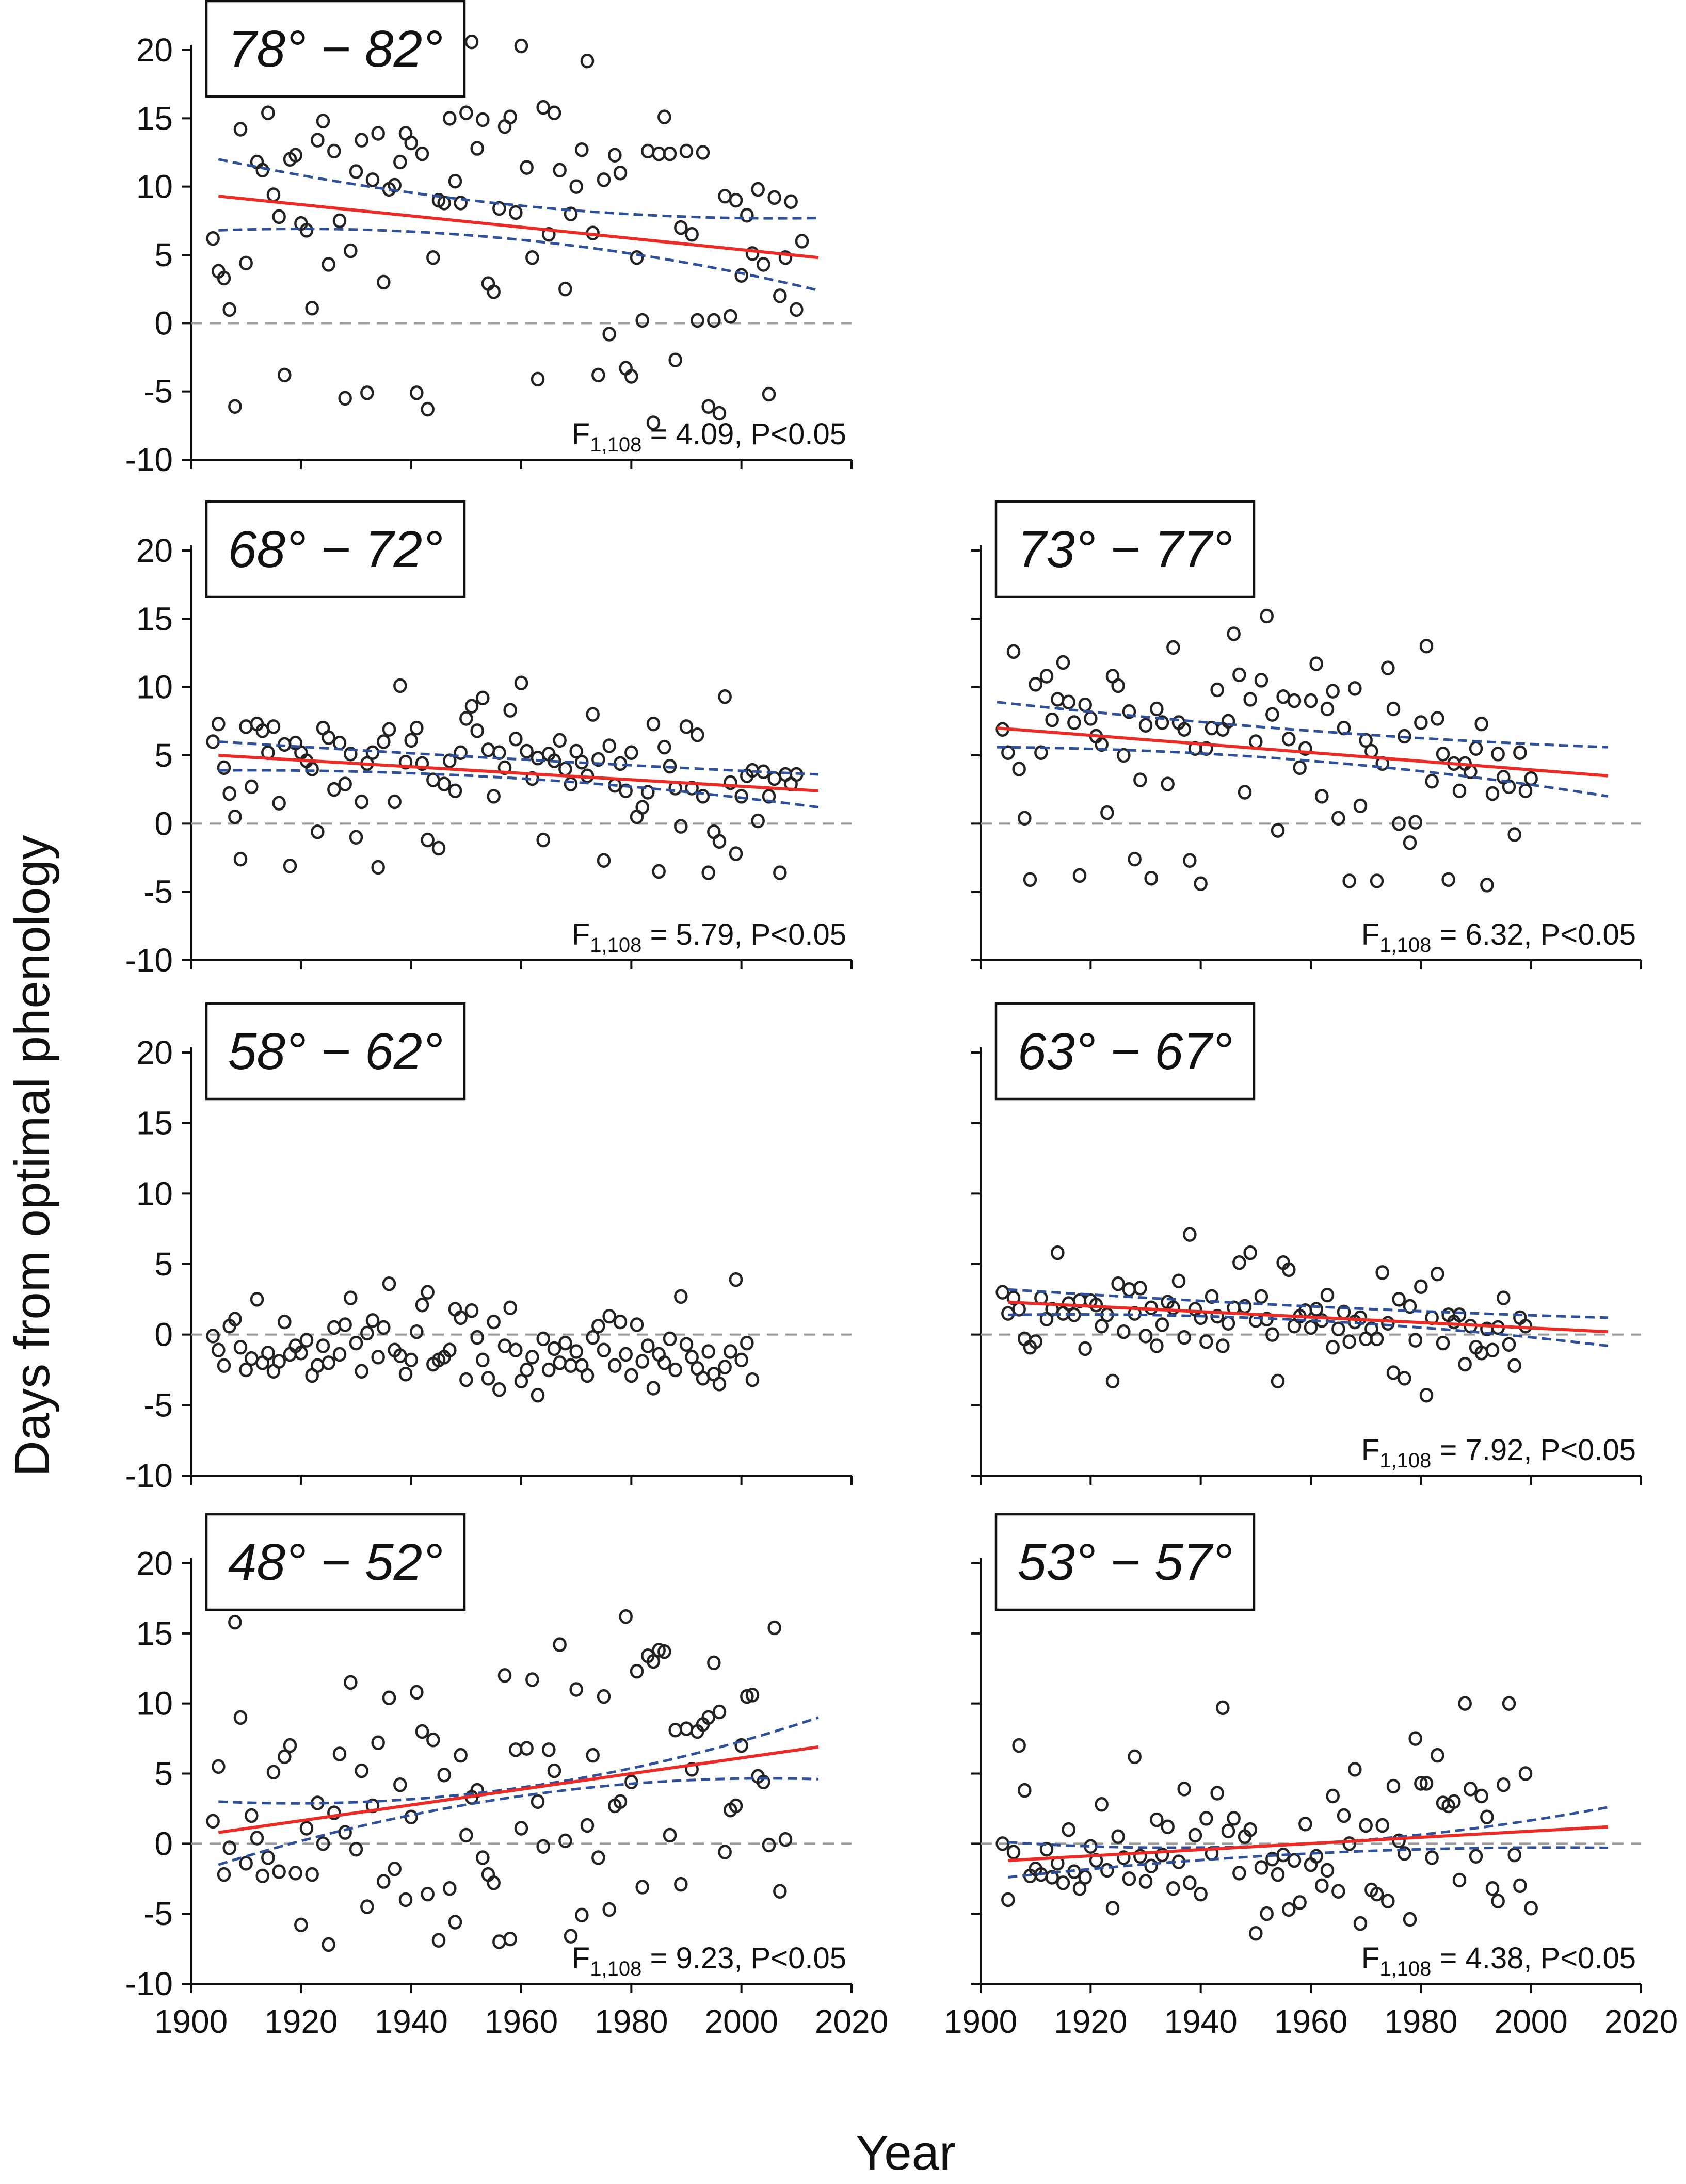  I want to click on ci-lower-line, so click(519, 789).